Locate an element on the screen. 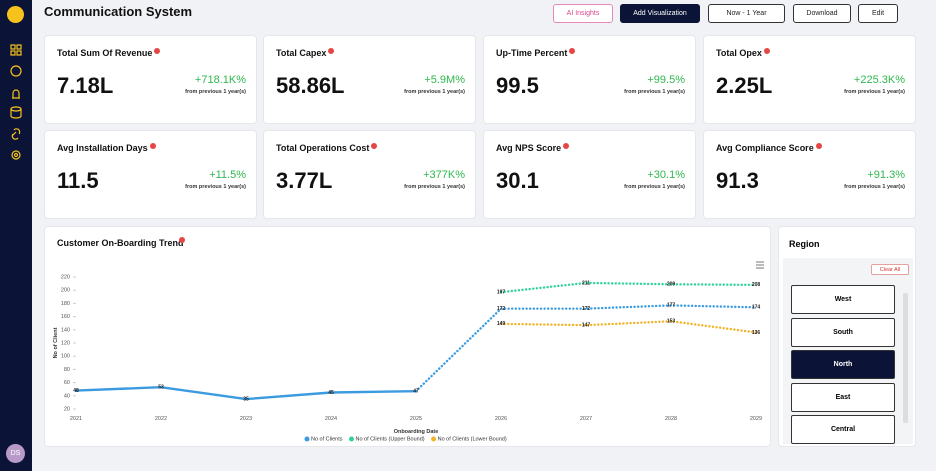  kpi-title: Avg NPS Score is located at coordinates (533, 148).